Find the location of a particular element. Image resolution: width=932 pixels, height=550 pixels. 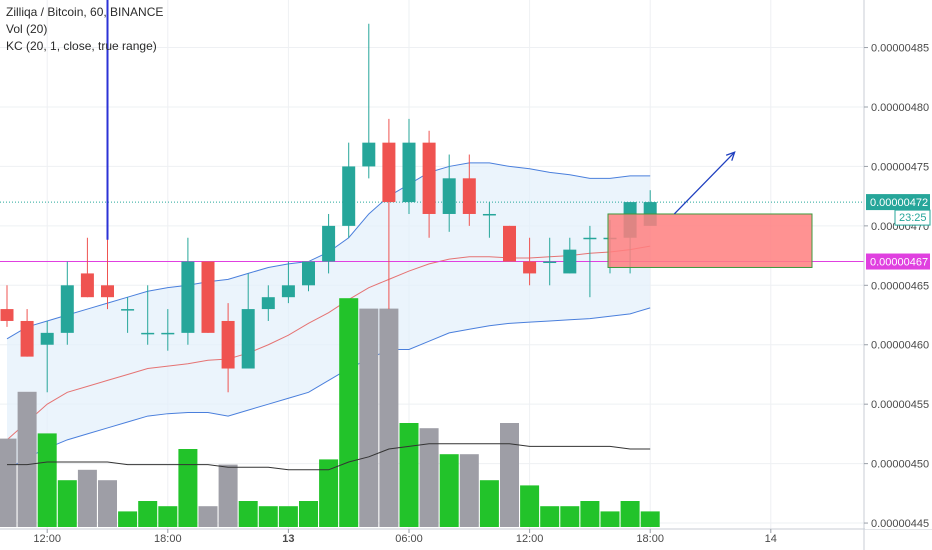

price-tick-label: 0.00000445 is located at coordinates (900, 524).